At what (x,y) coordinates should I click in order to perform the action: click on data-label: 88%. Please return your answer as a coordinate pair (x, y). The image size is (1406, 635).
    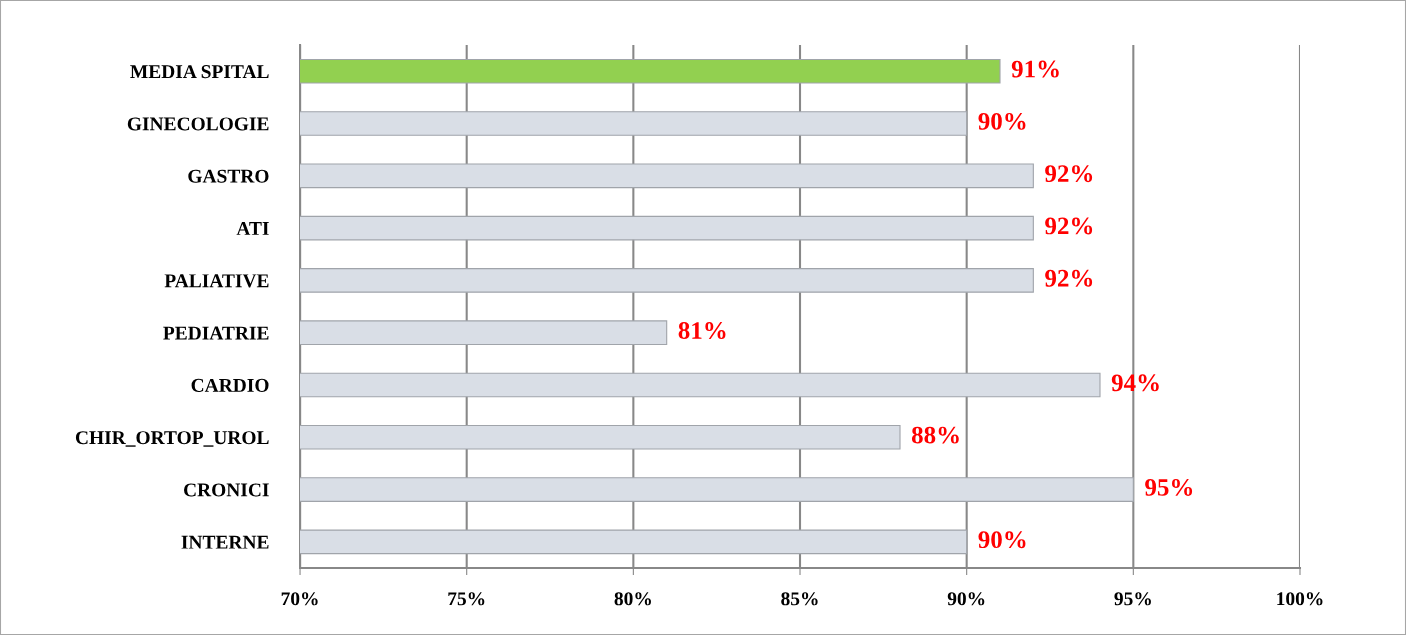
    Looking at the image, I should click on (935, 435).